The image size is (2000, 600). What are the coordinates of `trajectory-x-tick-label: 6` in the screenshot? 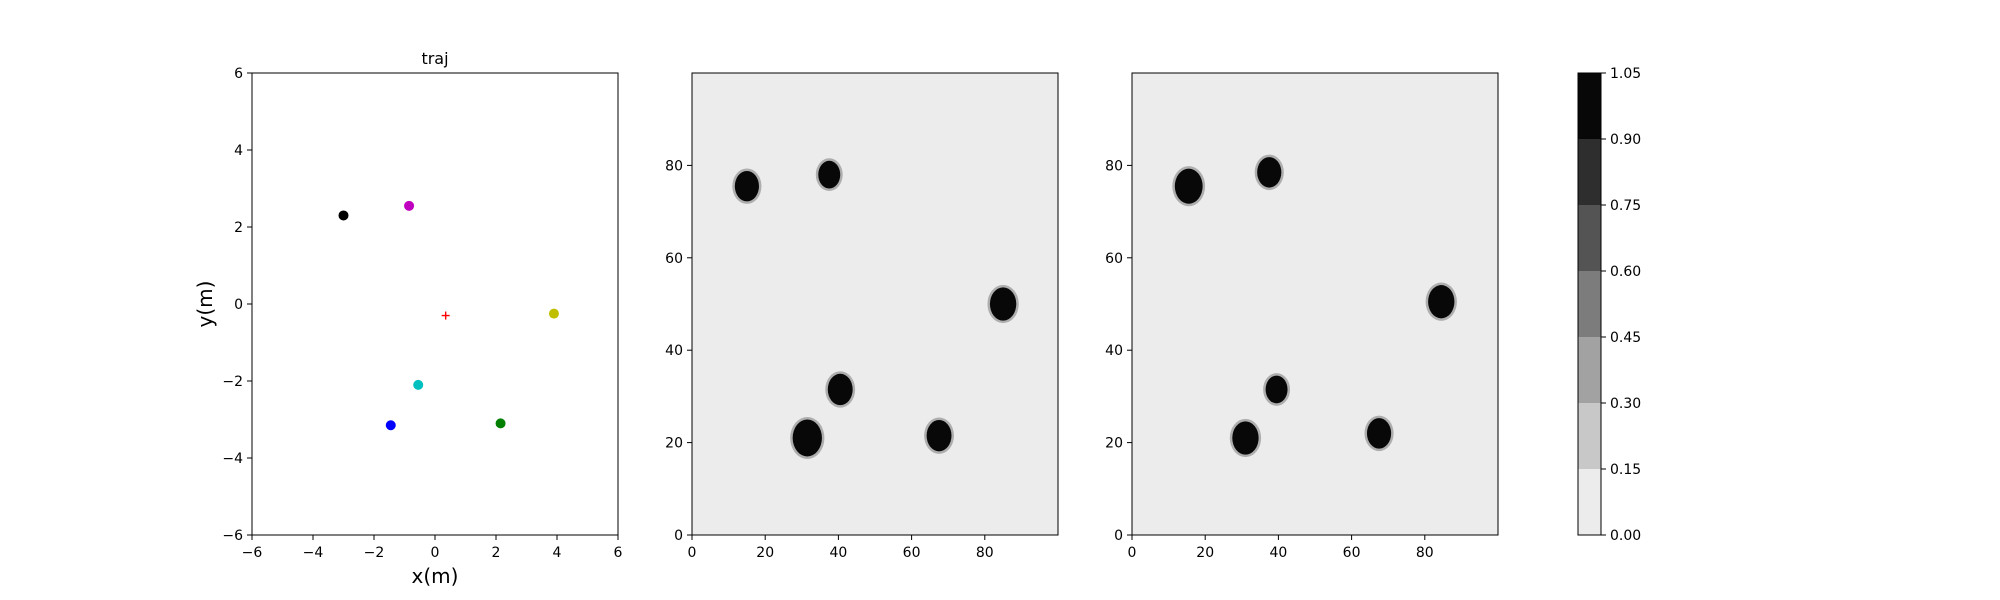 It's located at (618, 553).